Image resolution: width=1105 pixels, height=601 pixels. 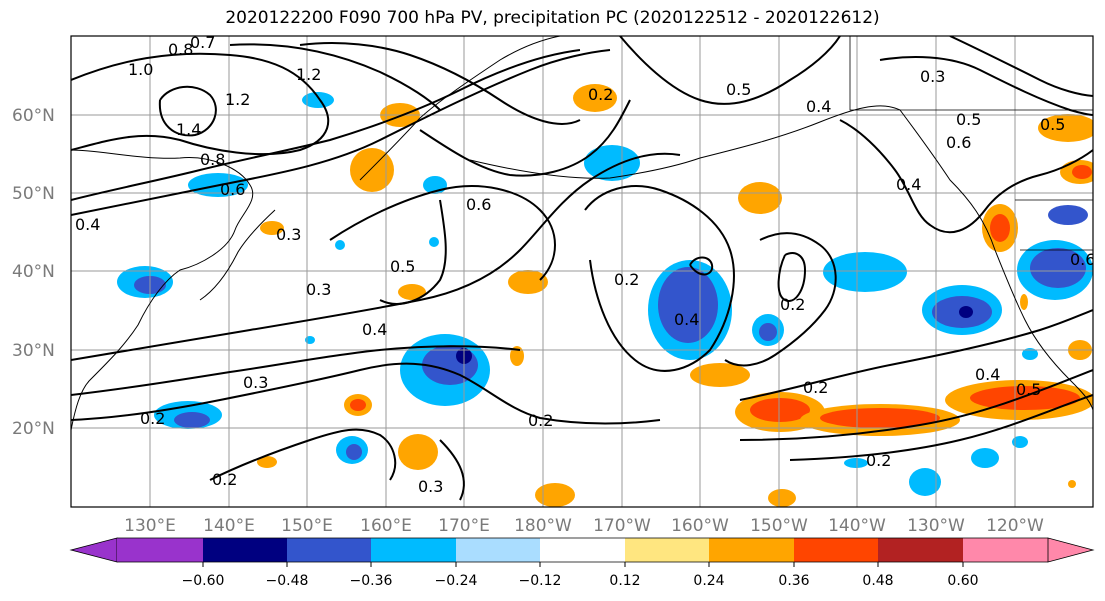 I want to click on lat-label: 50°N, so click(x=33, y=194).